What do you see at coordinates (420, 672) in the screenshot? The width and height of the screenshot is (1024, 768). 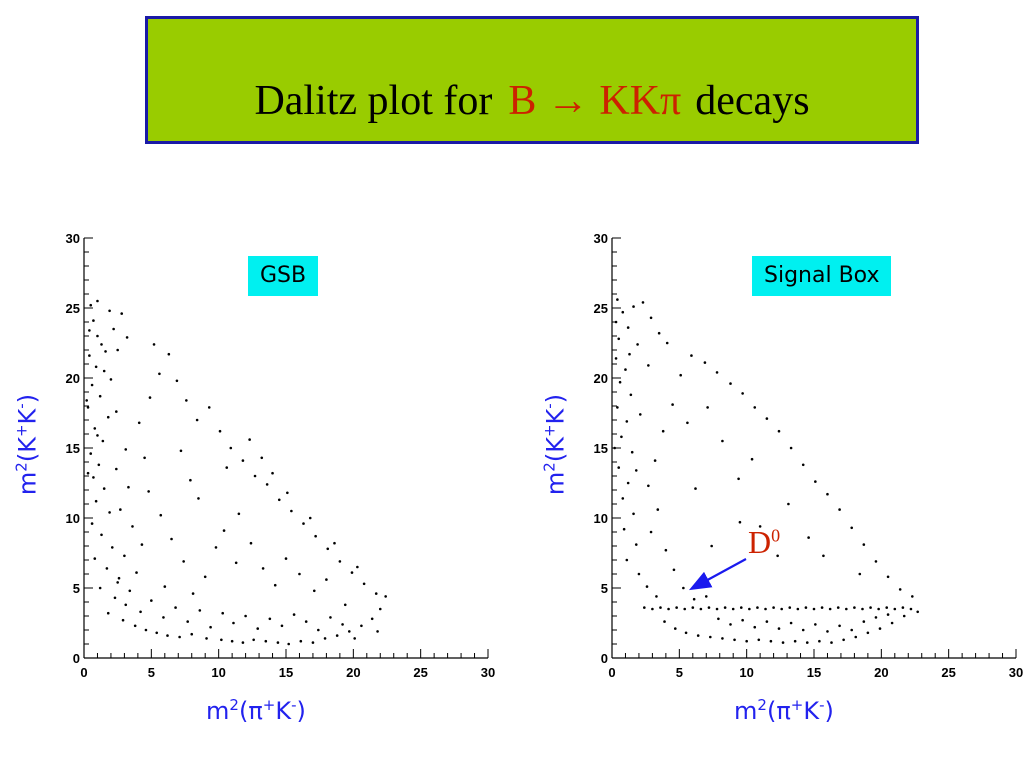 I see `x-tick-label: 25` at bounding box center [420, 672].